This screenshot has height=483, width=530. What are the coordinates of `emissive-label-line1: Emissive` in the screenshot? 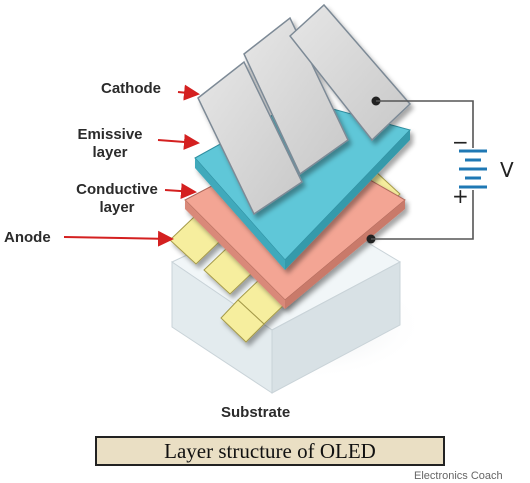 It's located at (110, 134).